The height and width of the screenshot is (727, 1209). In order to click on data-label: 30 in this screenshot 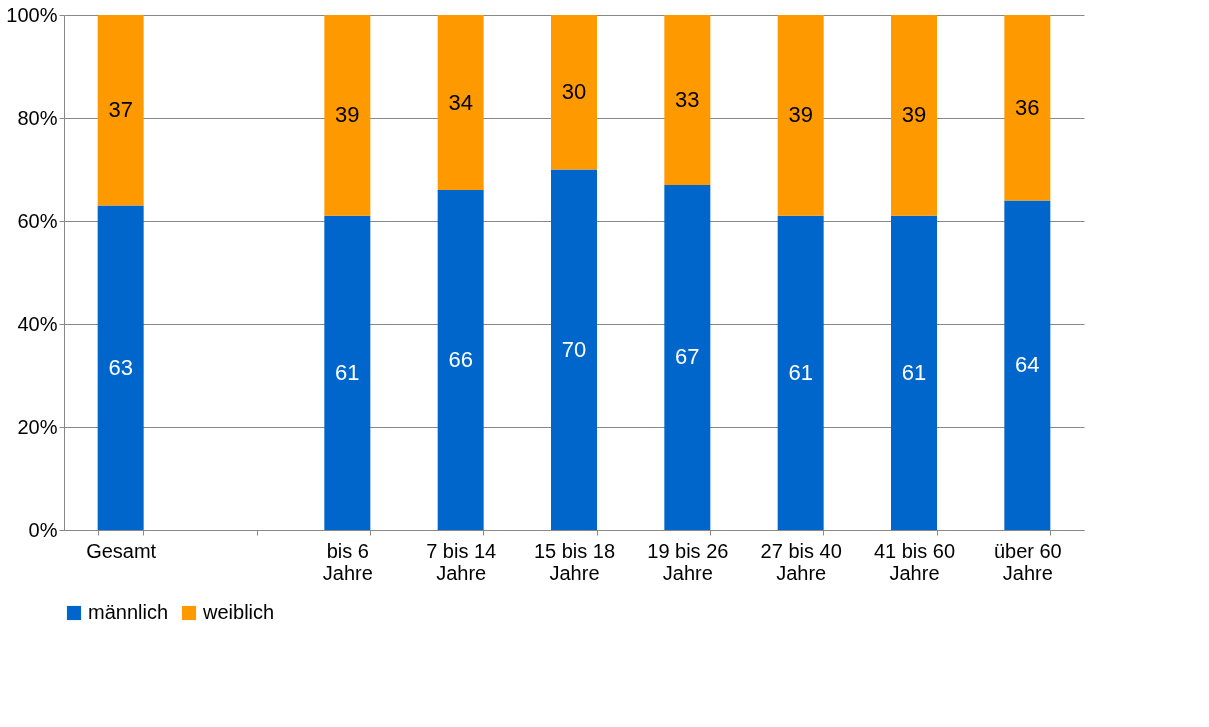, I will do `click(574, 92)`.